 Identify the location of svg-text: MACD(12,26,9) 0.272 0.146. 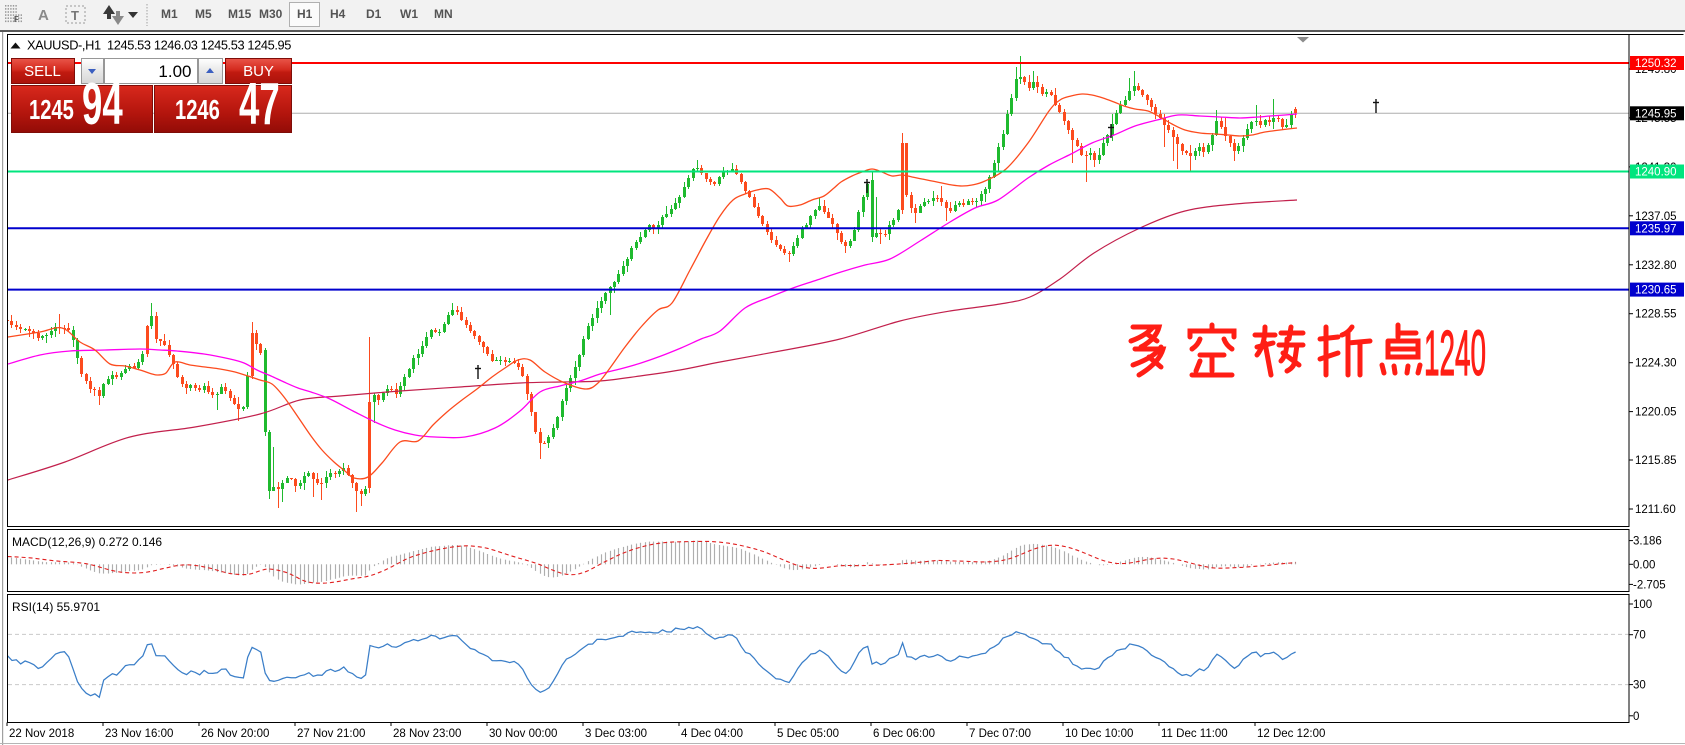
(87, 542).